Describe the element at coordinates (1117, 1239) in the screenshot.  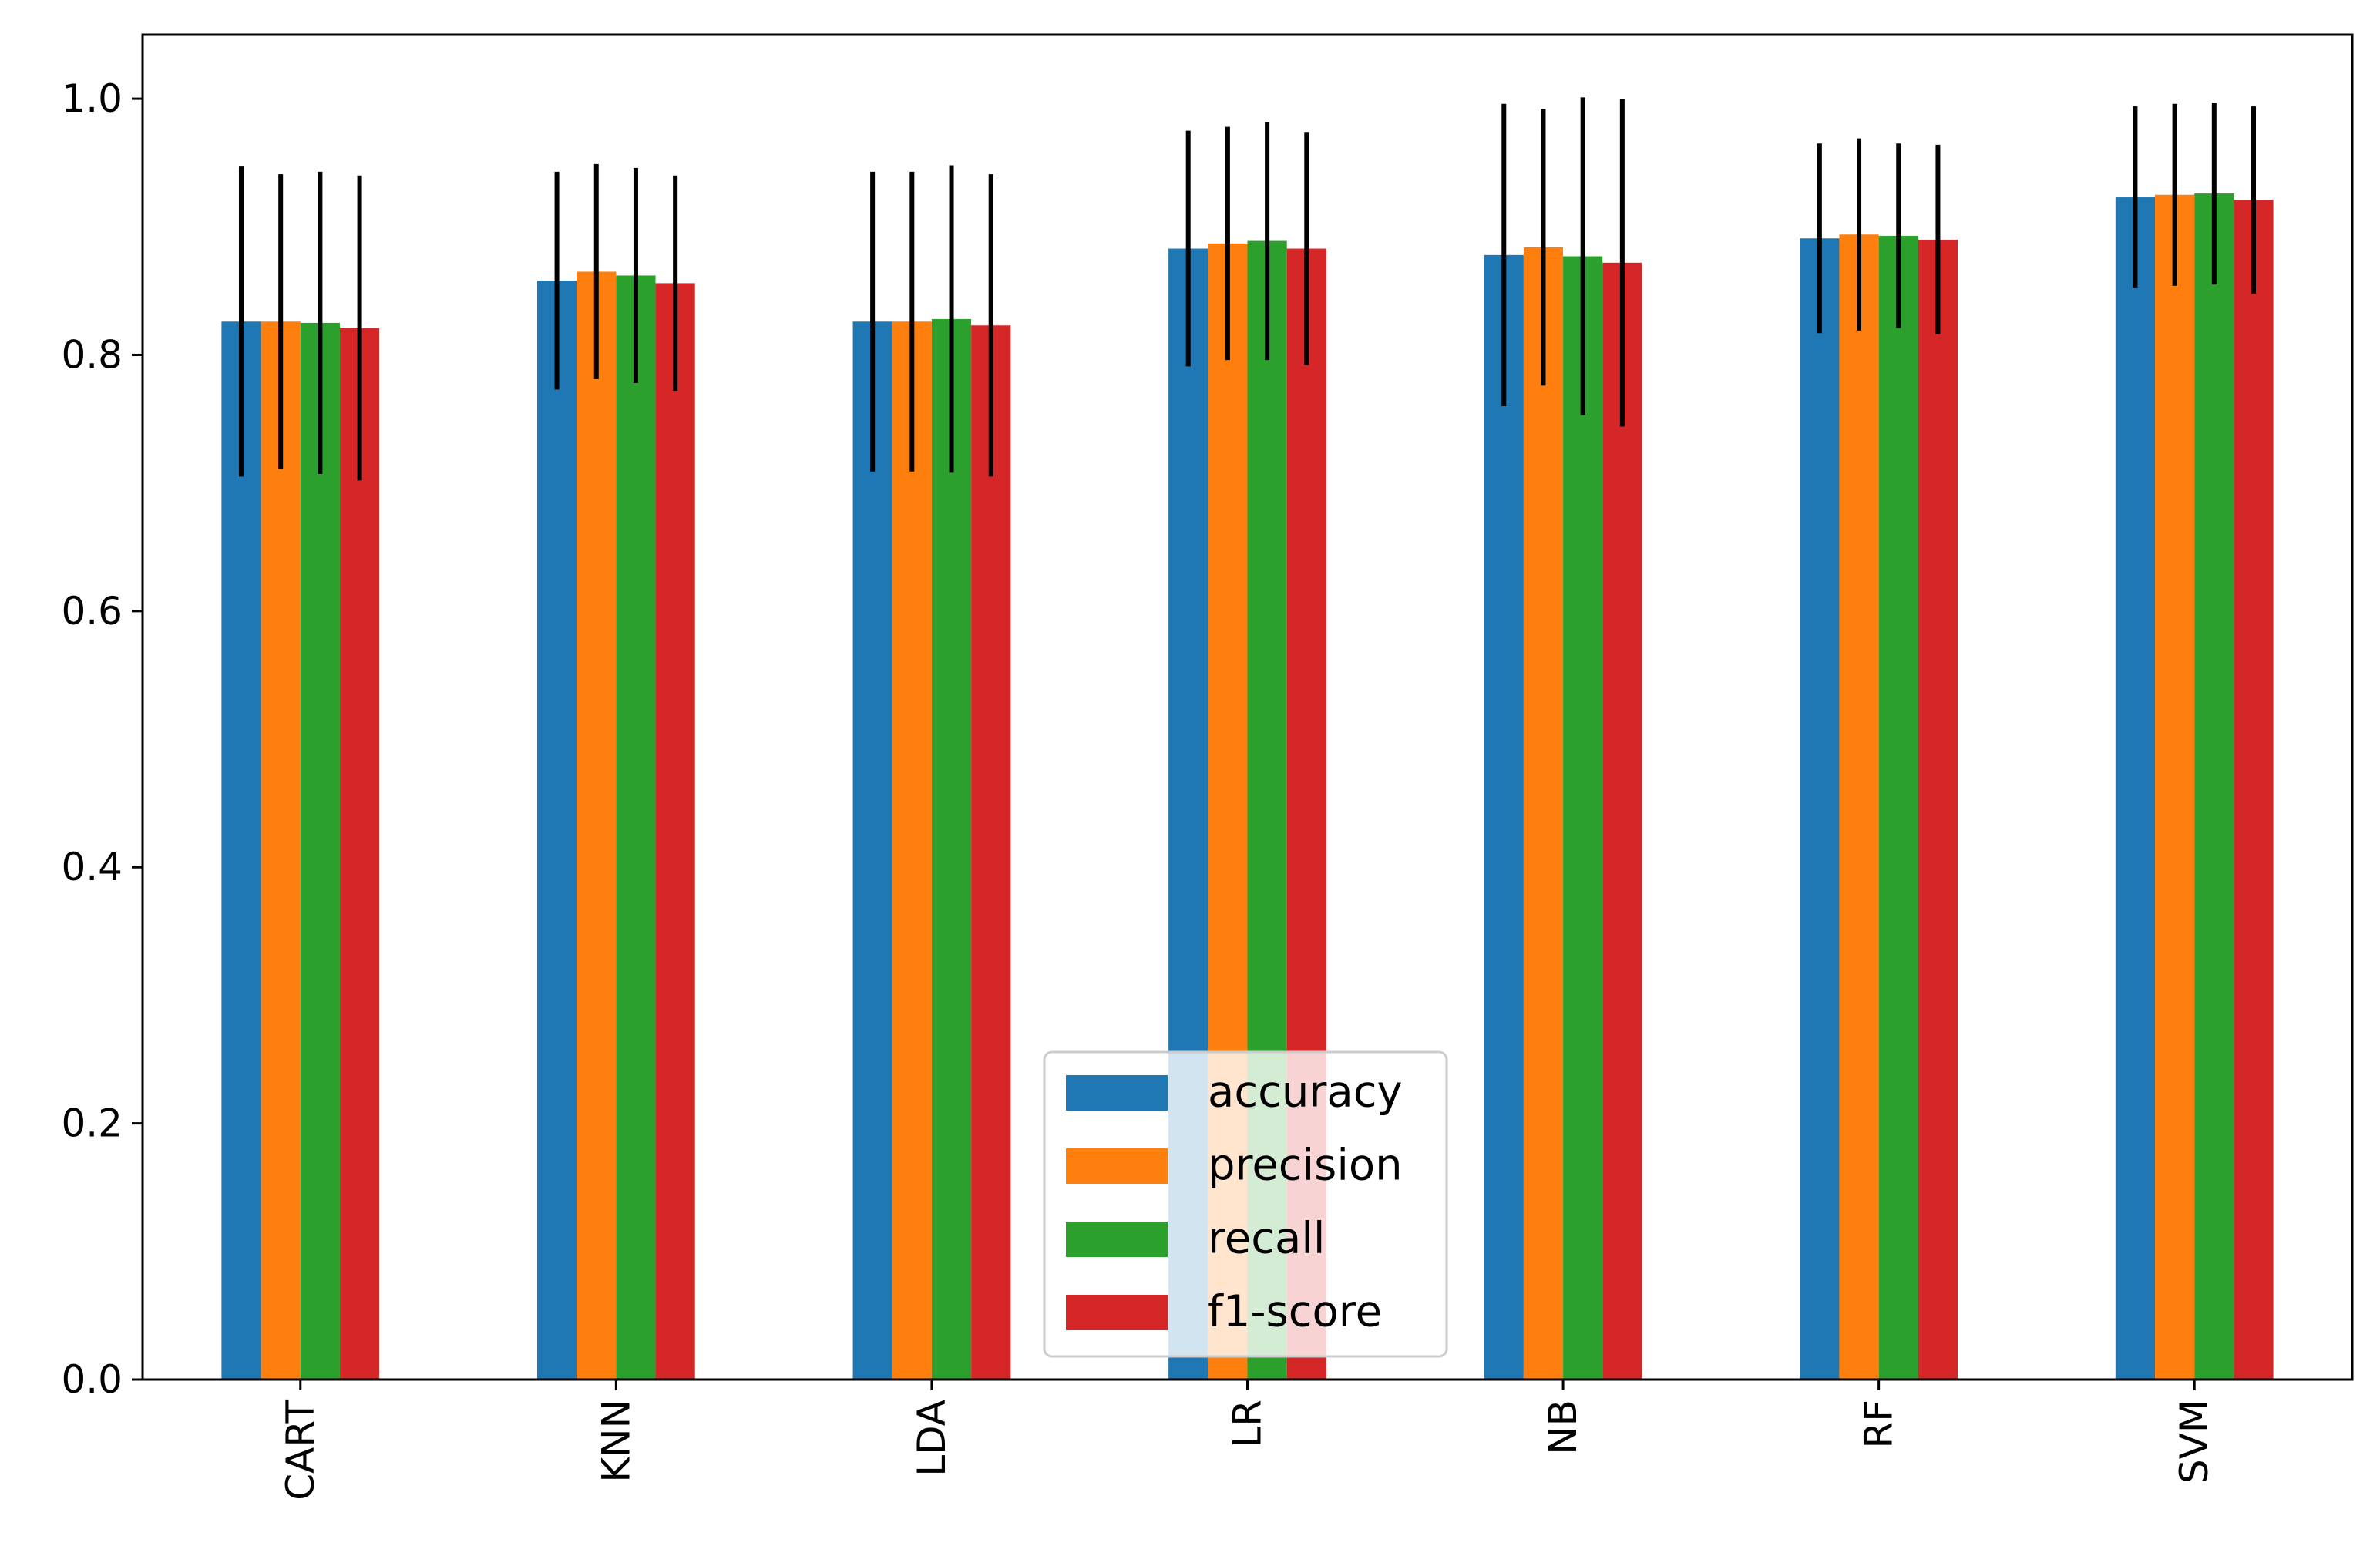
I see `legend-swatch-recall` at that location.